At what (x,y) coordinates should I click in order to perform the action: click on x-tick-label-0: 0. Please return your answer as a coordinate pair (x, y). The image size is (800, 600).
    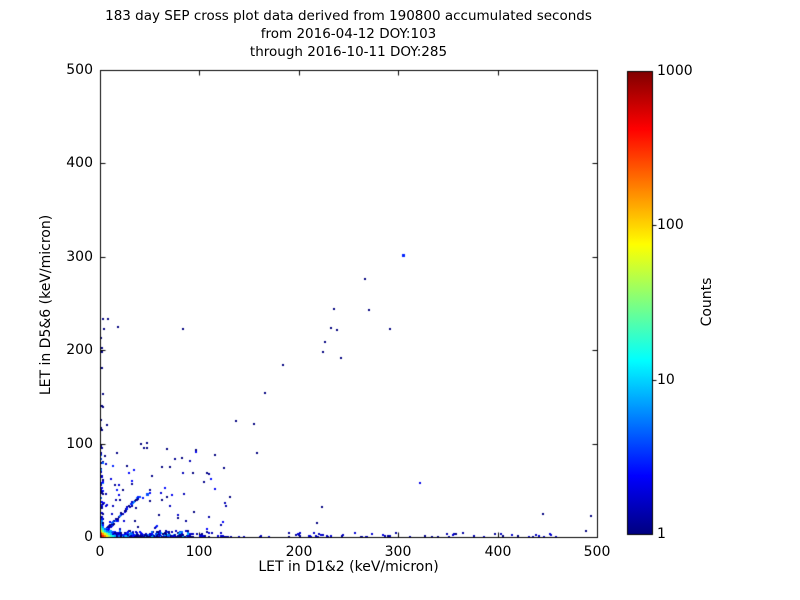
    Looking at the image, I should click on (100, 552).